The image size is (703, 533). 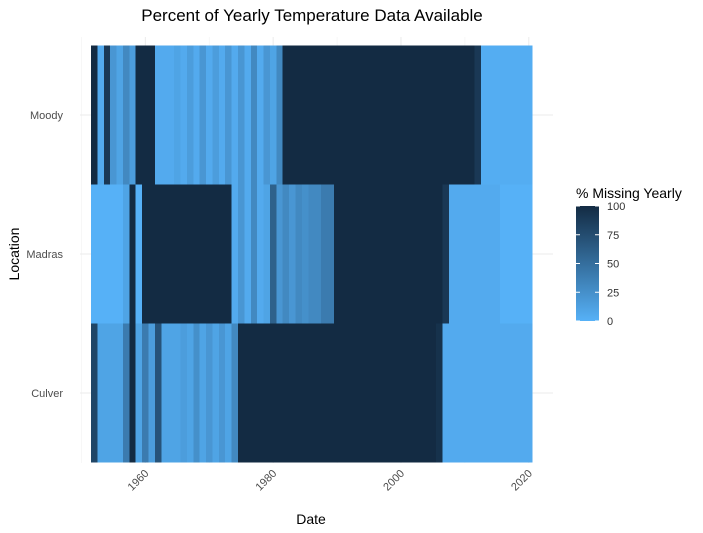 I want to click on x-tick-label: 2000, so click(x=394, y=481).